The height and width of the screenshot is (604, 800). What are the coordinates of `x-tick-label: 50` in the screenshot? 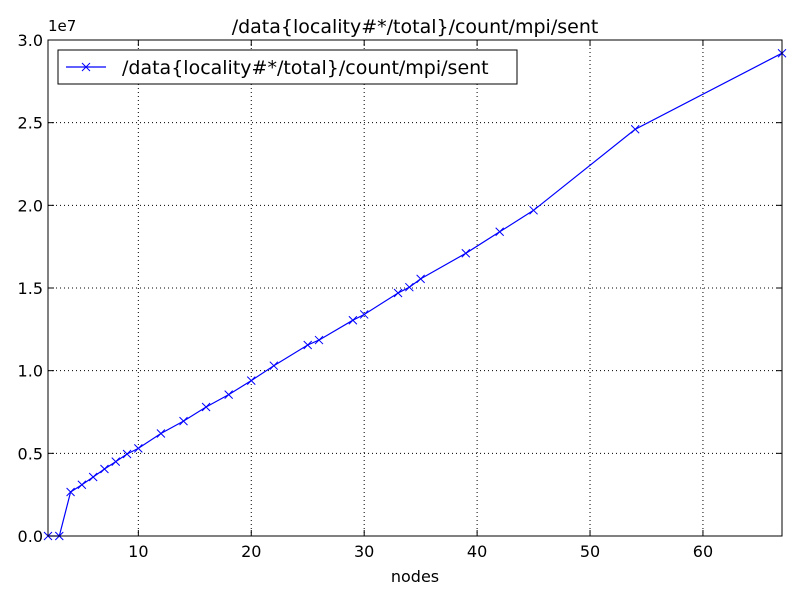 It's located at (590, 551).